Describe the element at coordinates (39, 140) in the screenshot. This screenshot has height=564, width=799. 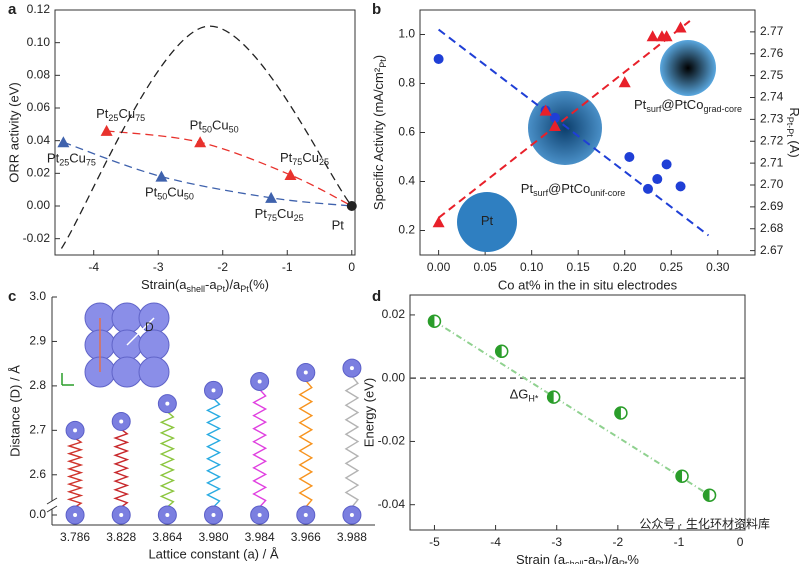
I see `y-tick-label: 0.04` at that location.